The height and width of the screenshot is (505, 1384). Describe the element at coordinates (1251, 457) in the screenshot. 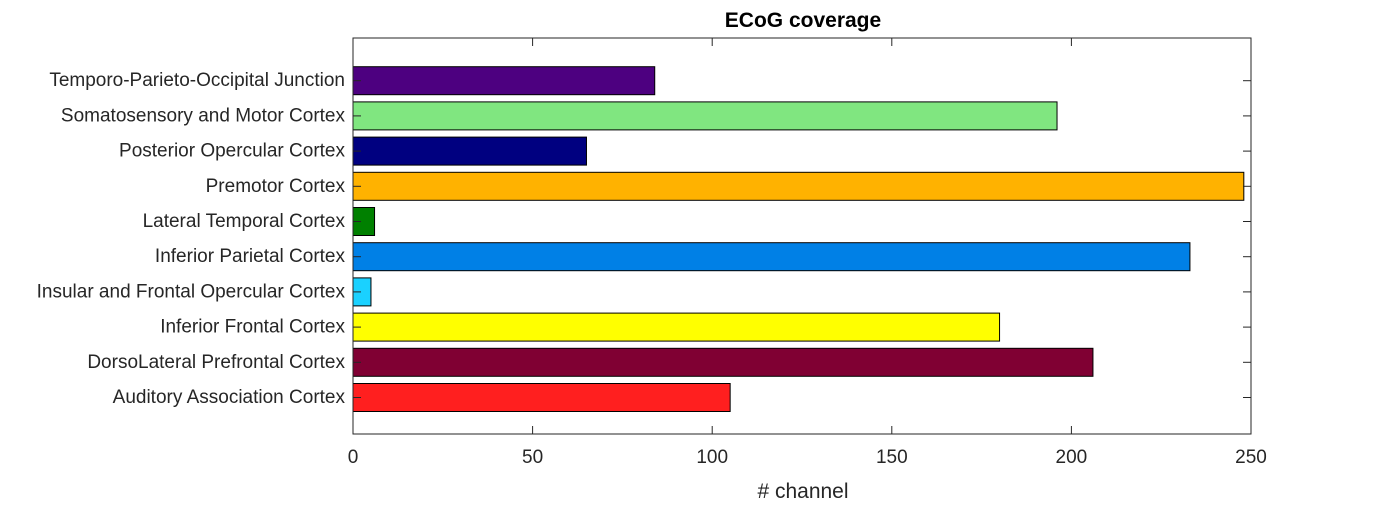

I see `x-tick-label-250: 250` at that location.